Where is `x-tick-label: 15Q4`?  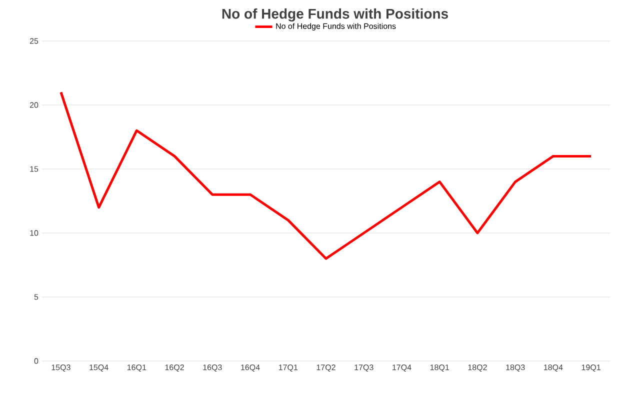 x-tick-label: 15Q4 is located at coordinates (99, 368).